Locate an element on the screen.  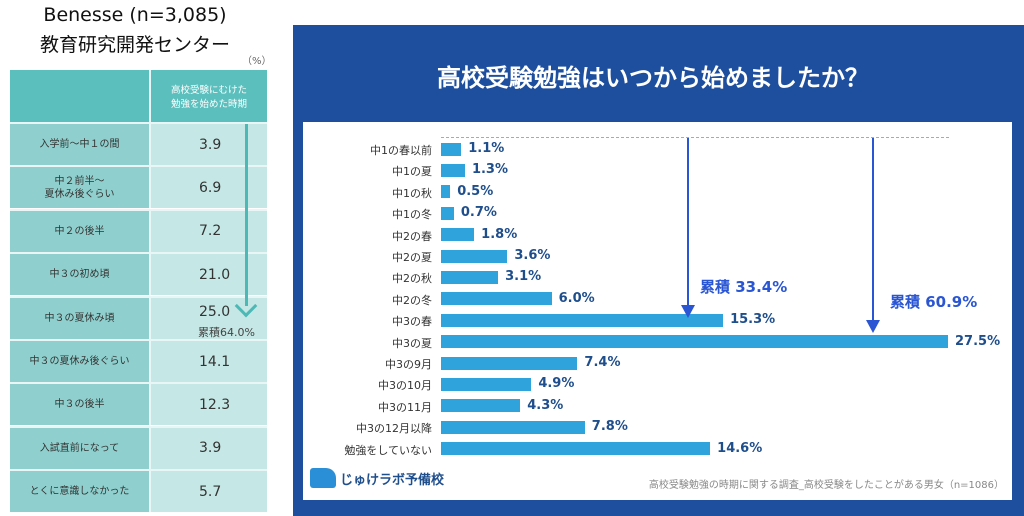
left-title-line1: Benesse (n=3,085) is located at coordinates (135, 15).